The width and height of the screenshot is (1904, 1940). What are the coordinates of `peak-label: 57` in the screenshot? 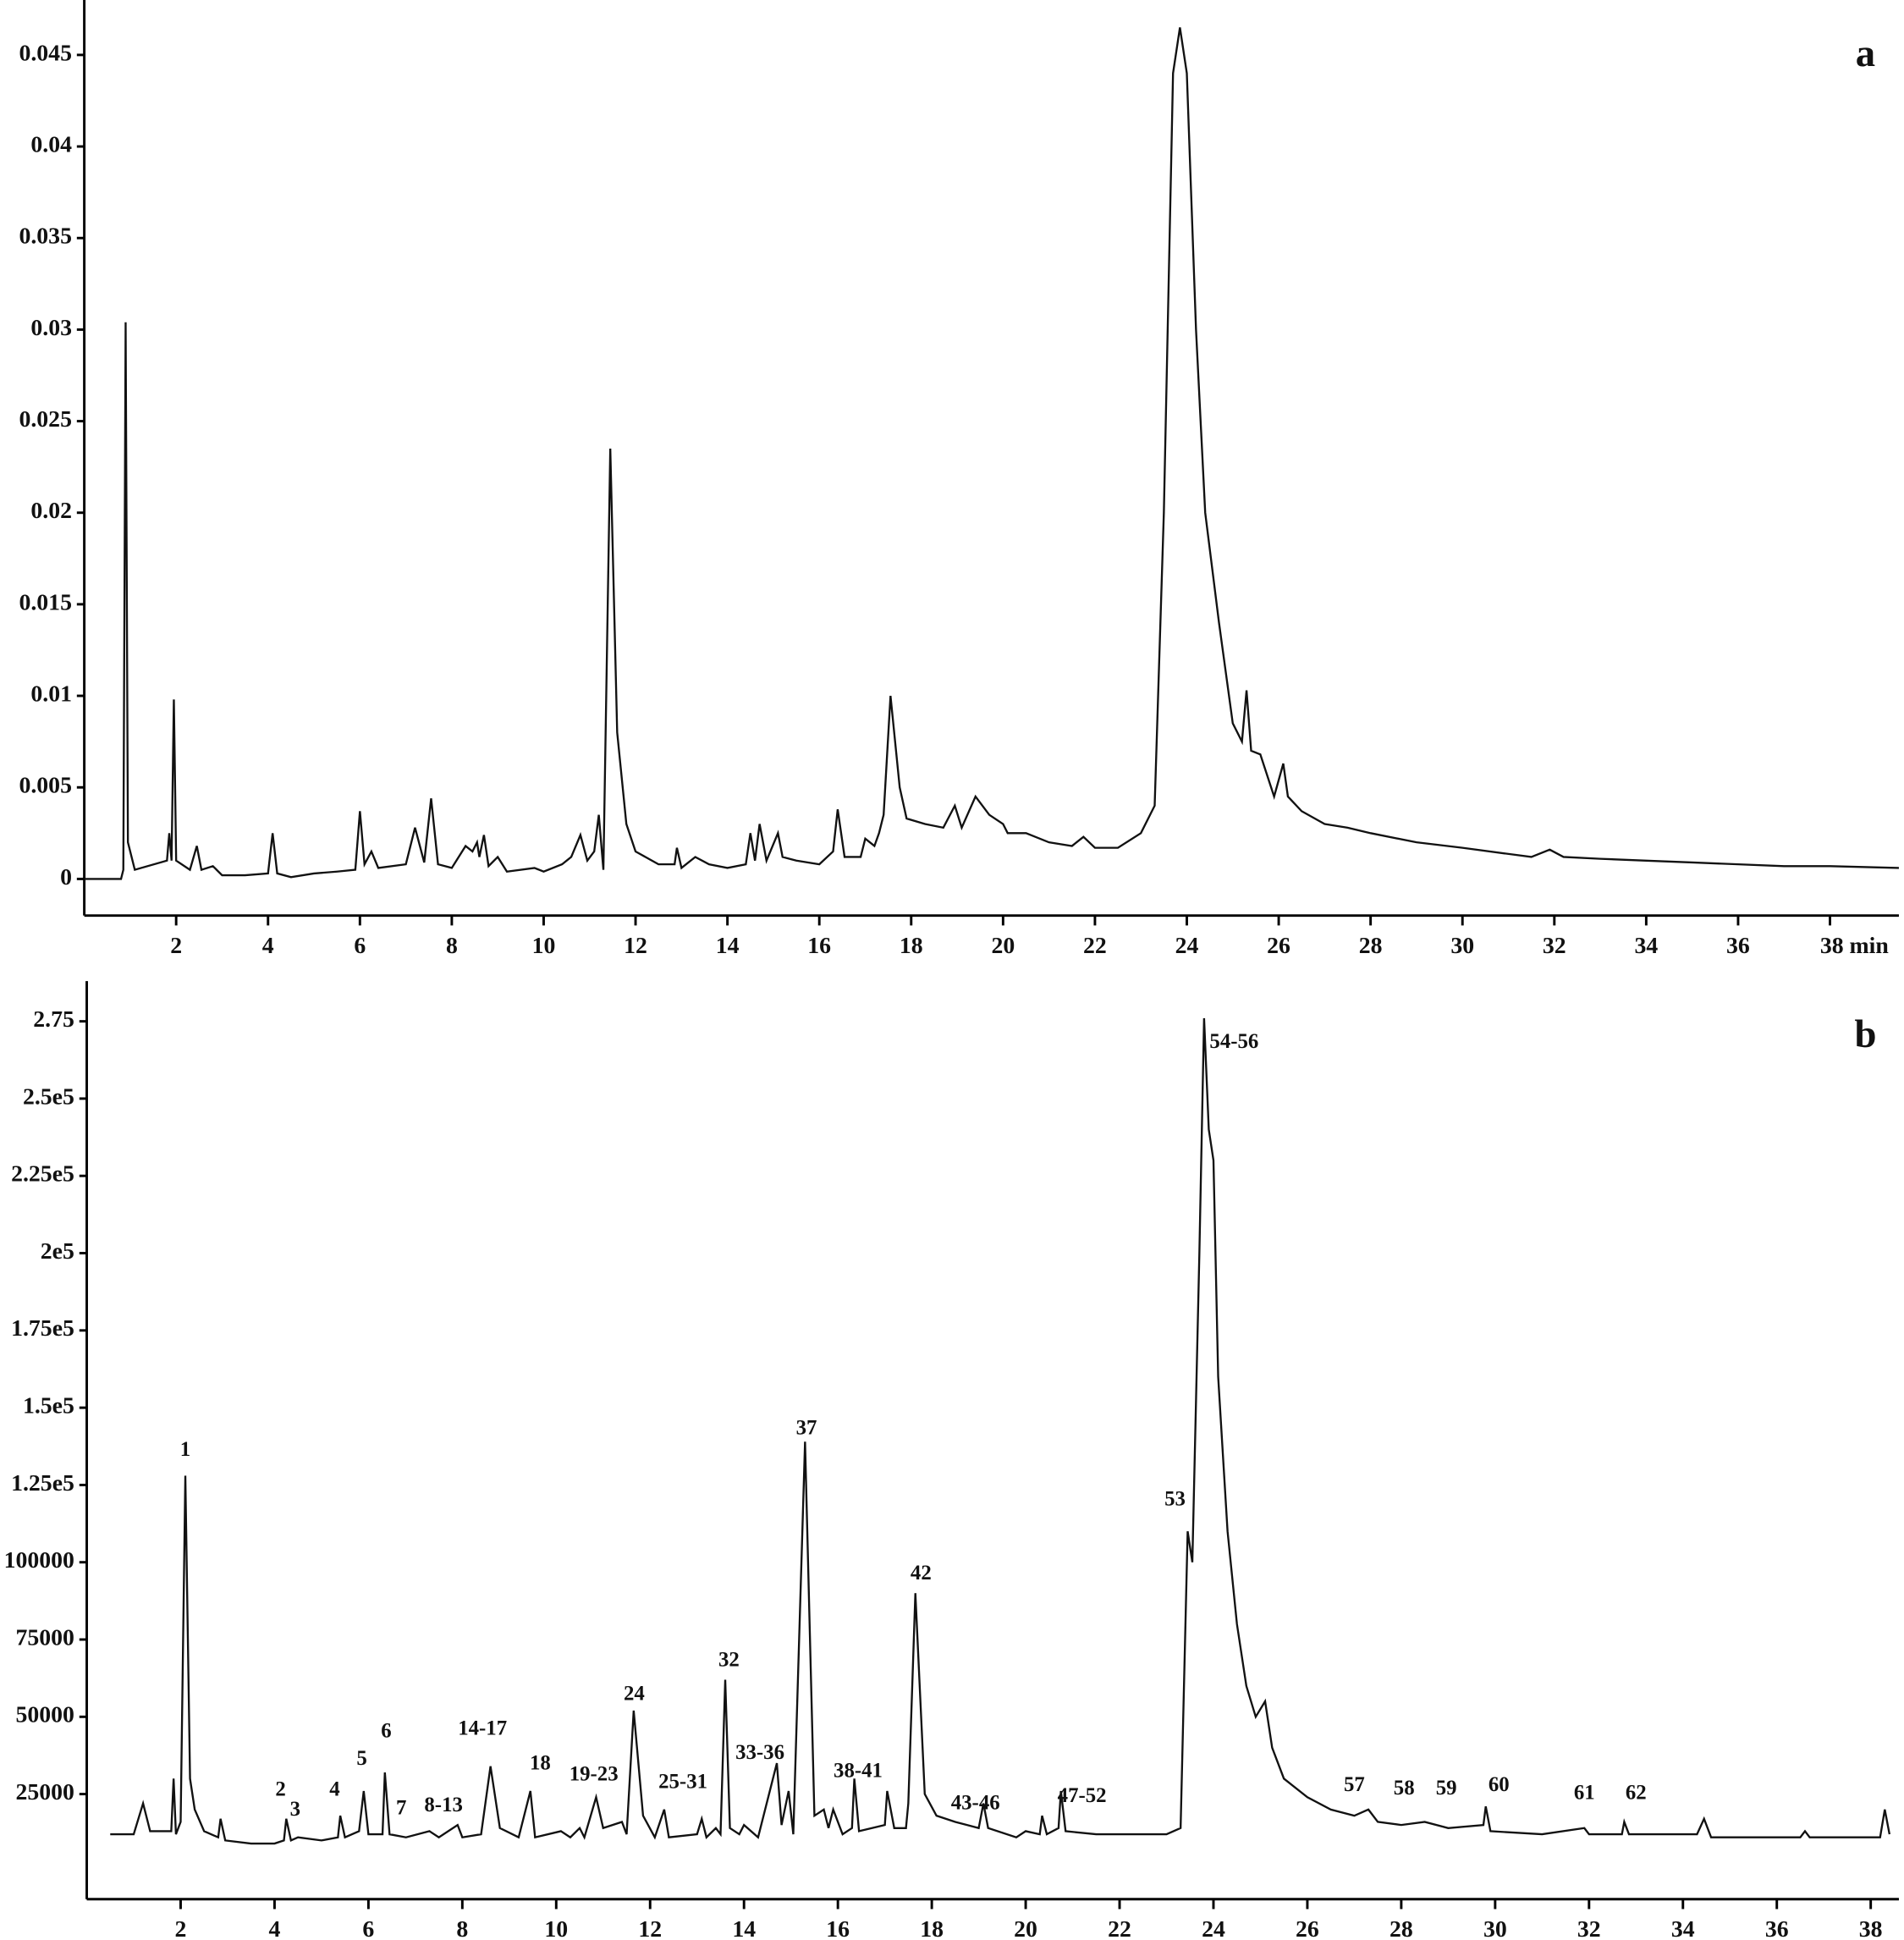 It's located at (1354, 1785).